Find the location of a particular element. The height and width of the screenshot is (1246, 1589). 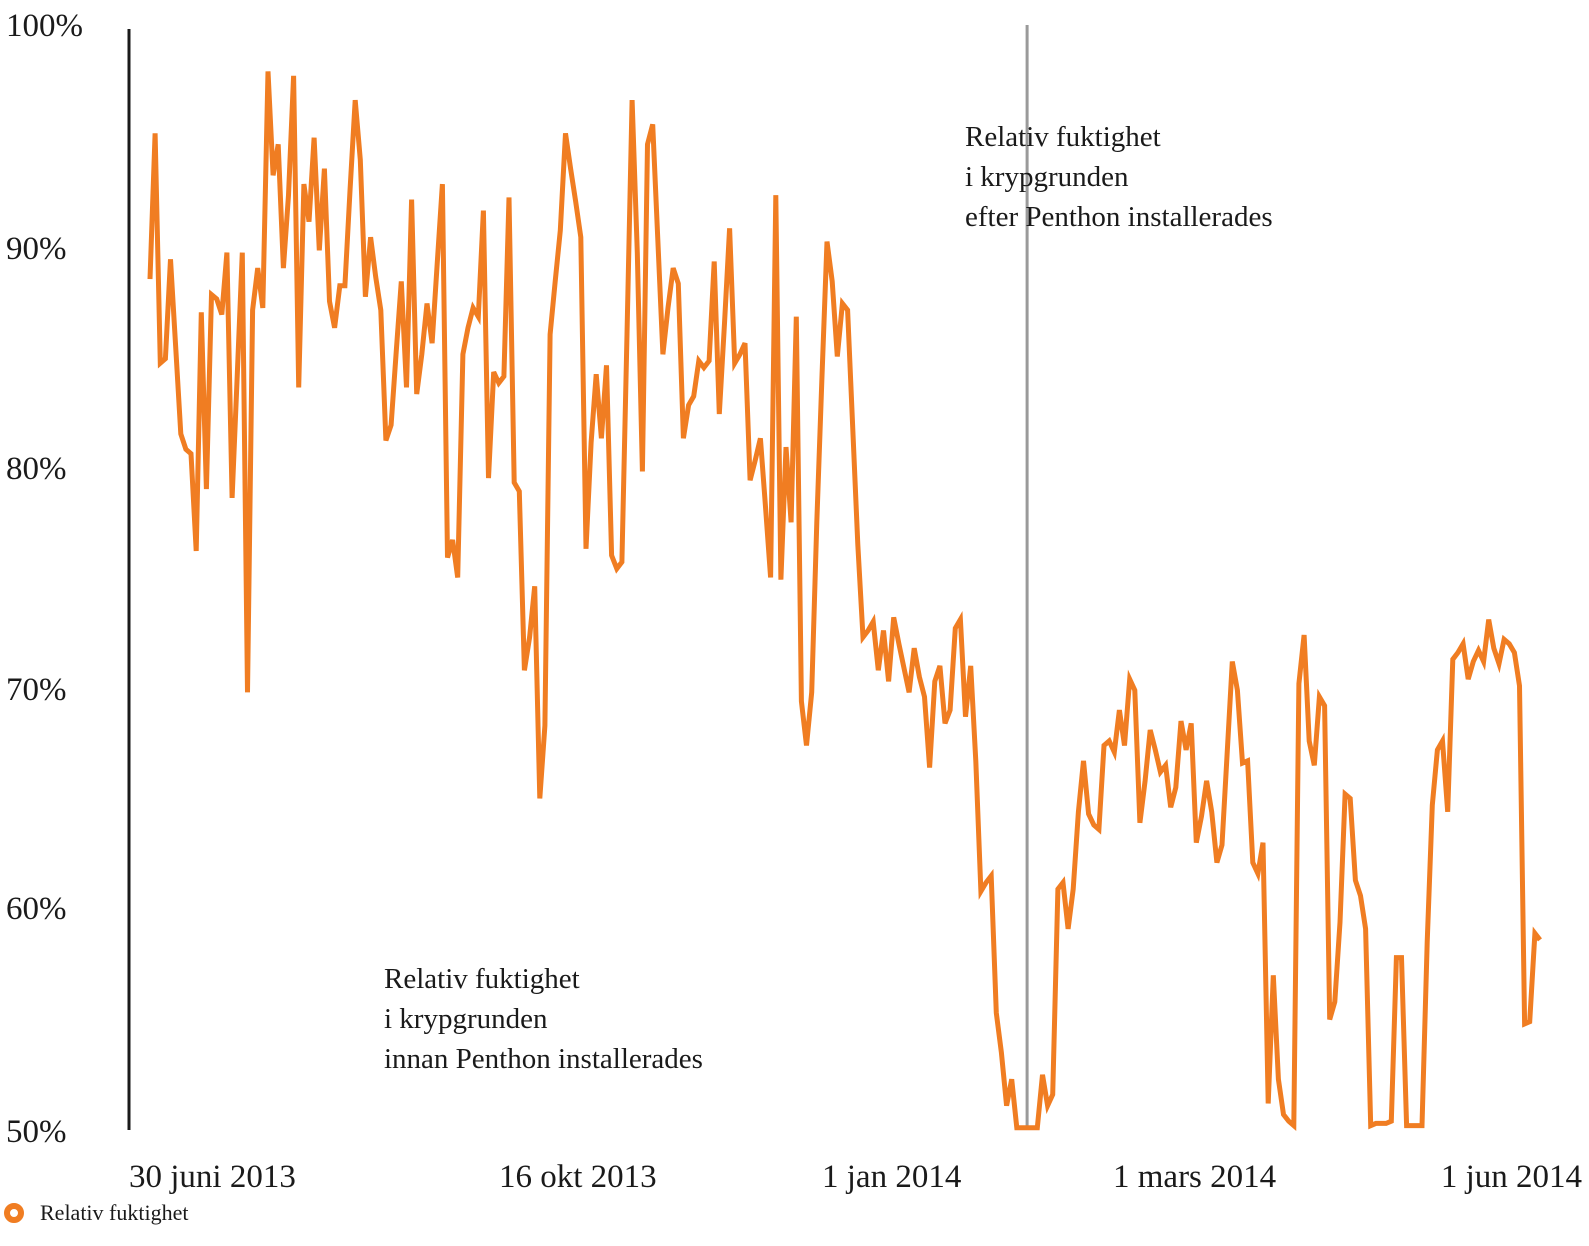

annotation-before-line-1: Relativ fuktighet is located at coordinates (482, 979).